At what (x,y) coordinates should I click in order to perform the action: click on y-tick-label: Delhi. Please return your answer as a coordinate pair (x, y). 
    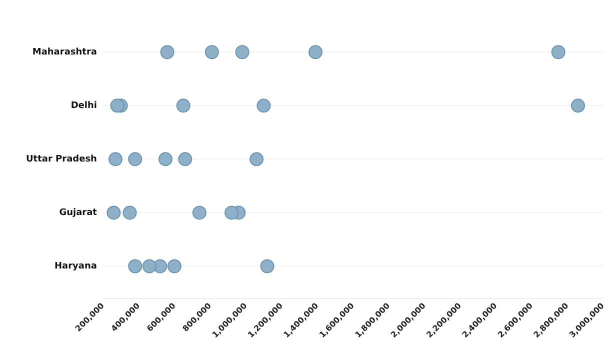
    Looking at the image, I should click on (83, 105).